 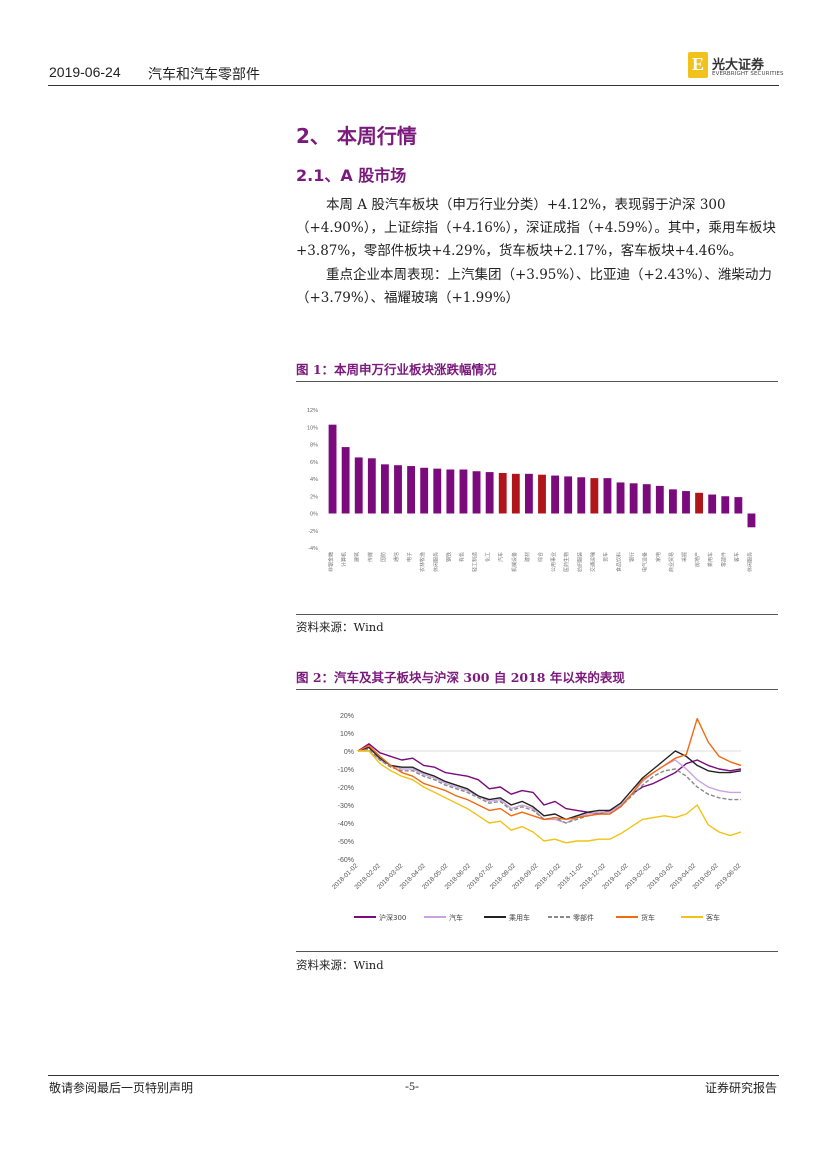 What do you see at coordinates (346, 770) in the screenshot?
I see `y-tick-label: -10%` at bounding box center [346, 770].